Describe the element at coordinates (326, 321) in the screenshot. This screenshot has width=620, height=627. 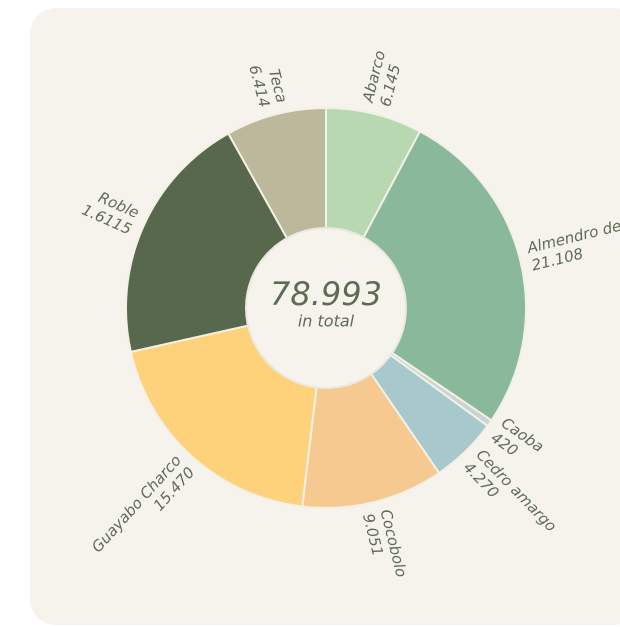
I see `total-label: in total` at that location.